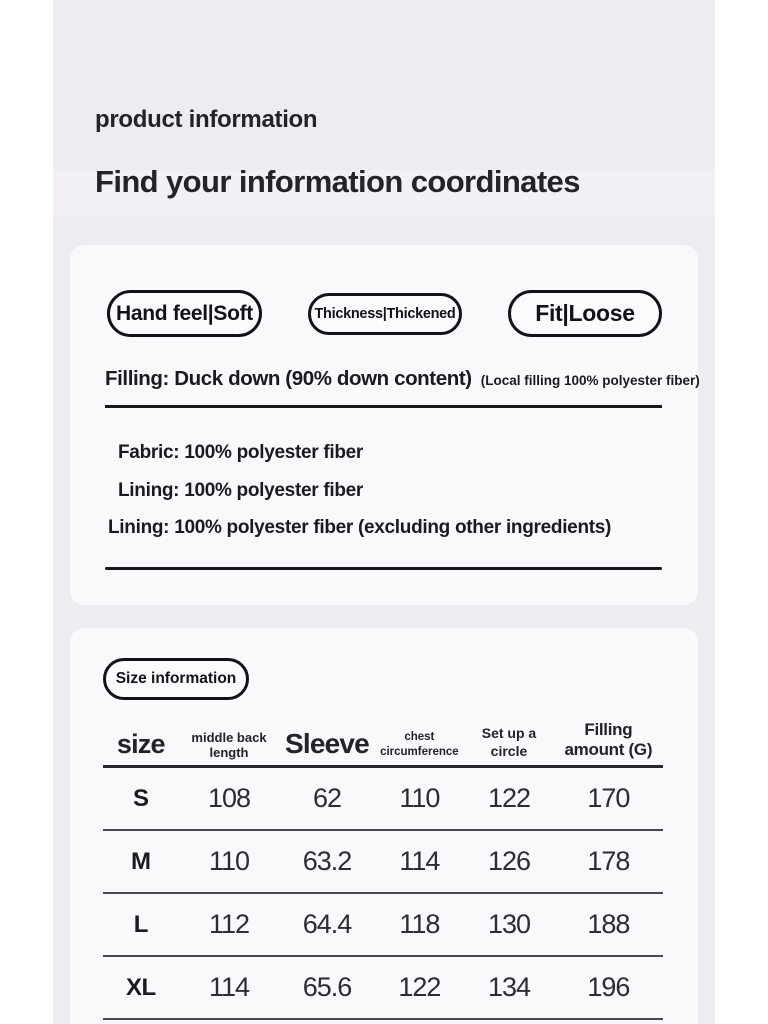 The image size is (768, 1024). Describe the element at coordinates (383, 862) in the screenshot. I see `table-row: M 110 63.2 114 126 178` at that location.